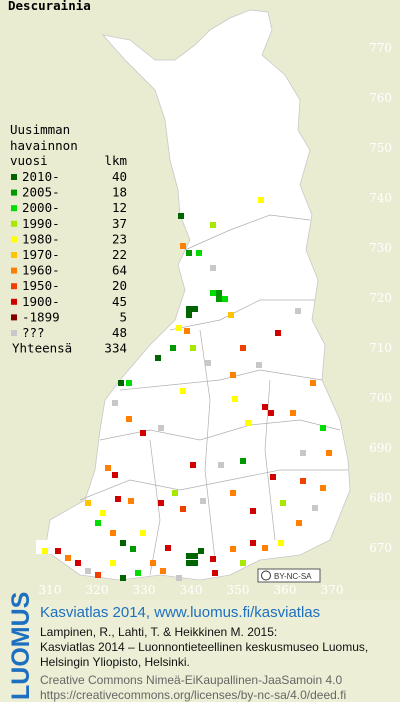 The height and width of the screenshot is (702, 400). I want to click on legend-label: 1990-, so click(41, 223).